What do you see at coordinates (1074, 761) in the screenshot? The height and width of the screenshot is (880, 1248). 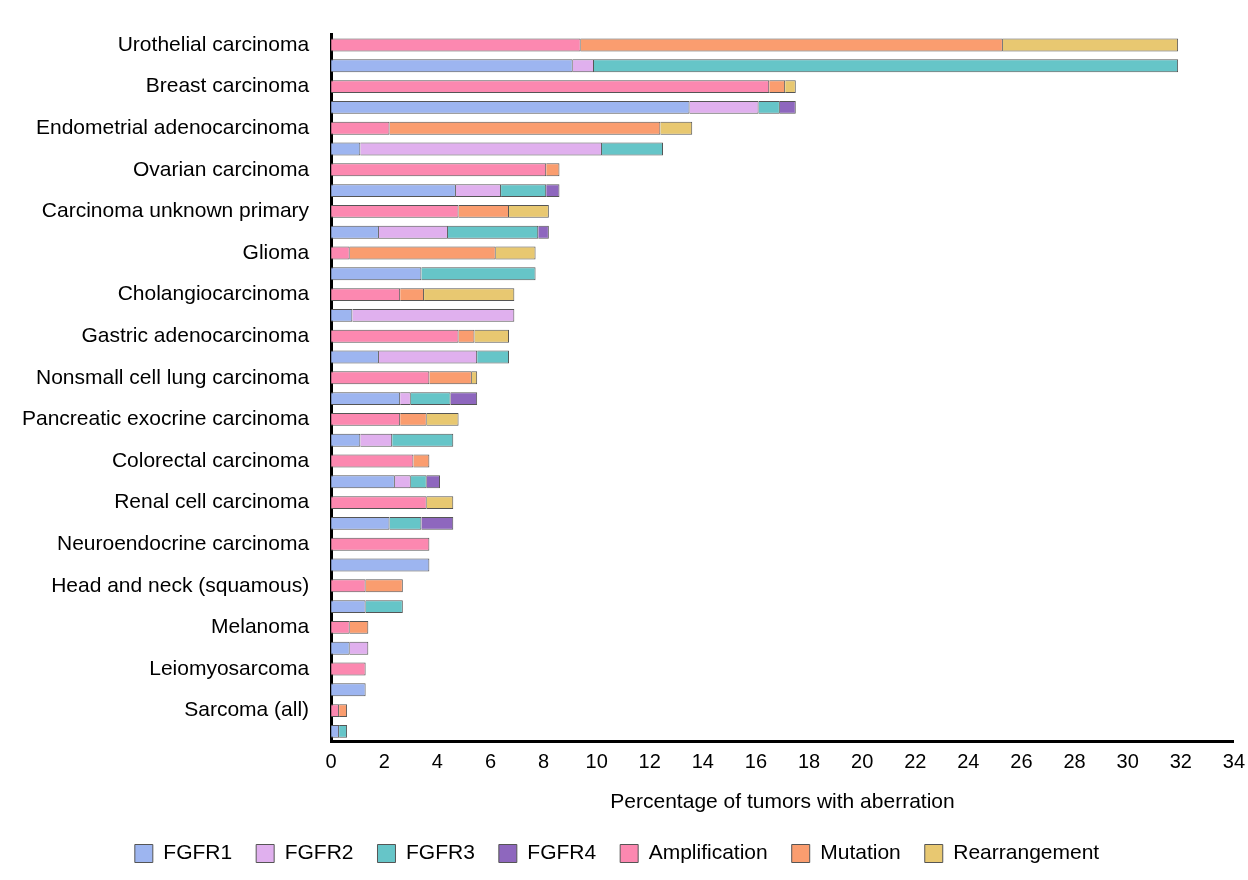 I see `x-tick-label: 28` at bounding box center [1074, 761].